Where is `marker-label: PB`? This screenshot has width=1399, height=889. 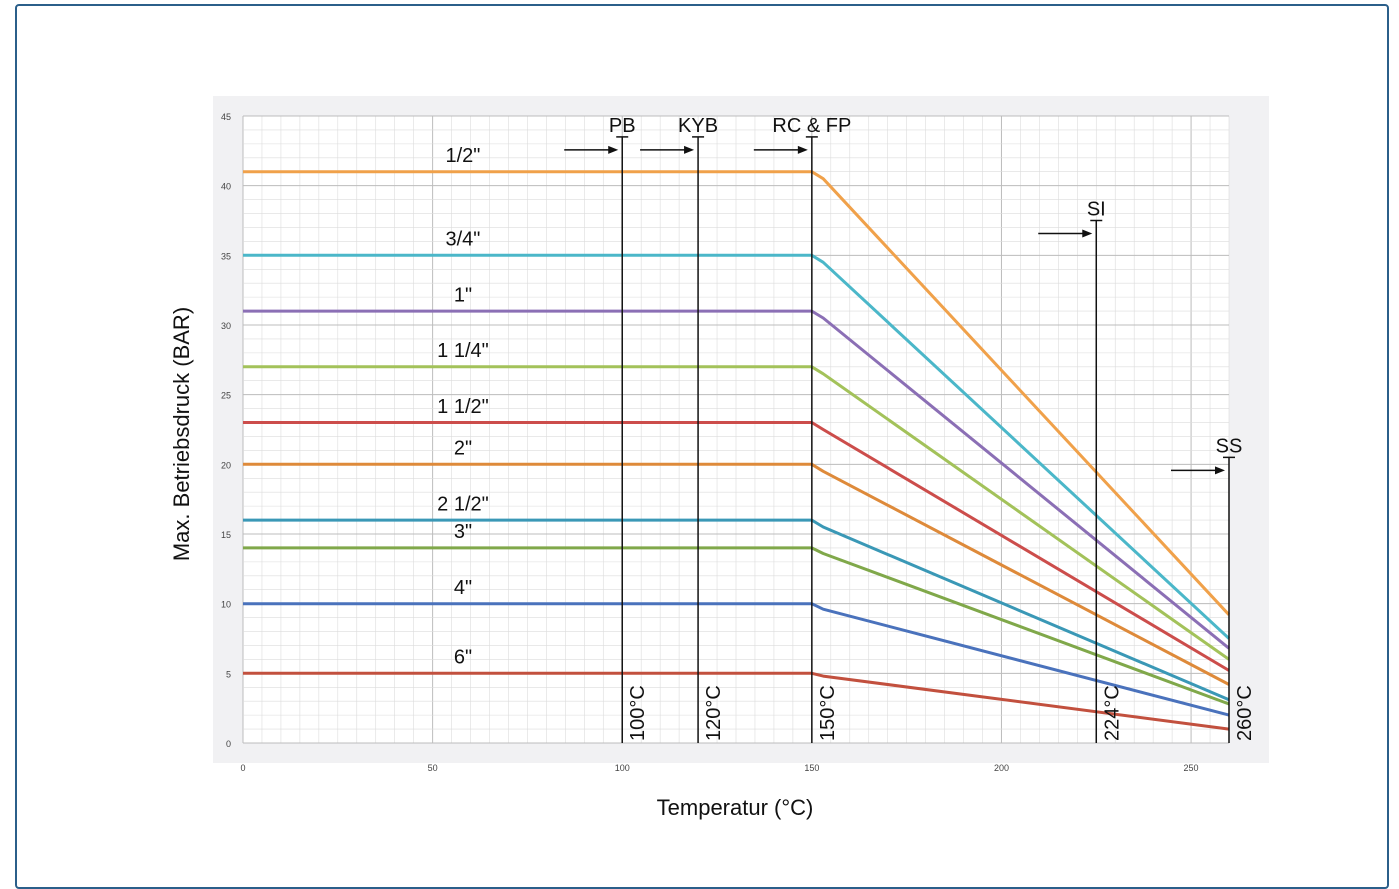
marker-label: PB is located at coordinates (622, 126).